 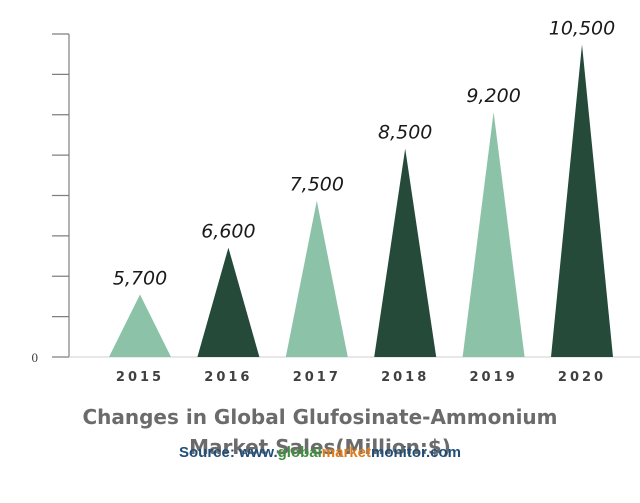 I want to click on source-note: Source: www.globalmarketmonitor.com, so click(x=320, y=452).